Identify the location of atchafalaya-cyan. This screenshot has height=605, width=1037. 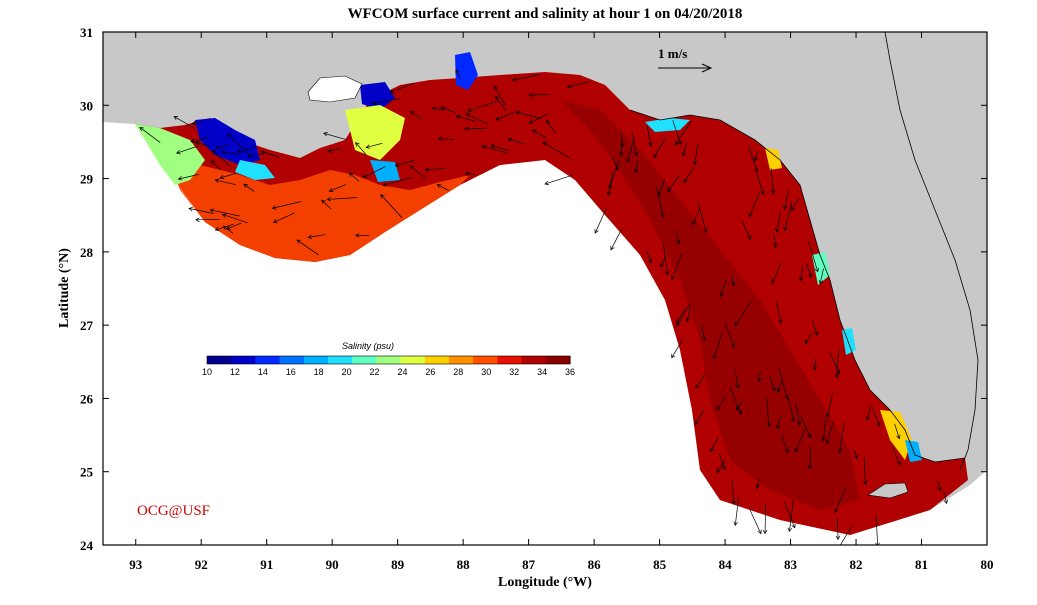
(255, 170).